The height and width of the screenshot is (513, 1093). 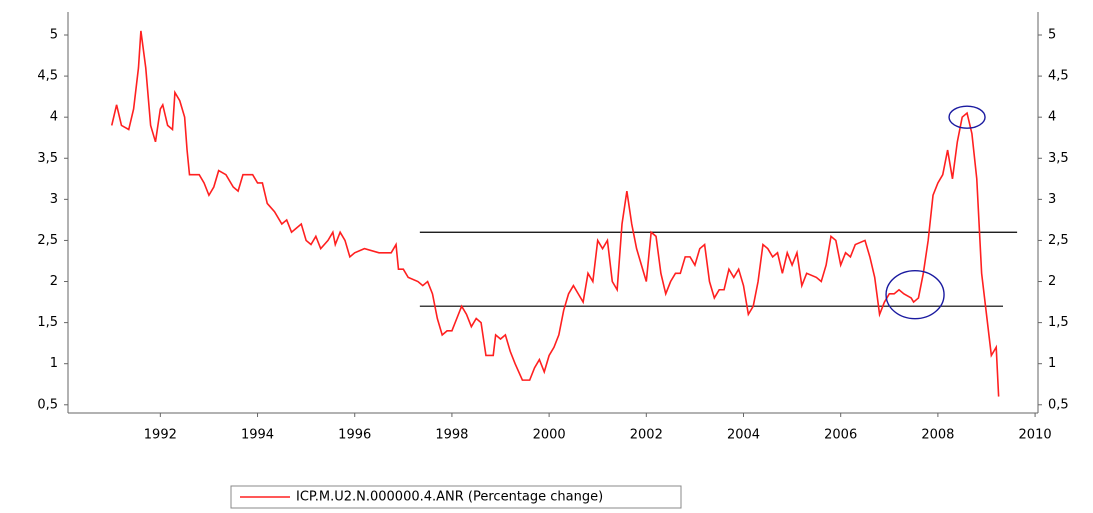 I want to click on y-tick-label: 3, so click(x=54, y=199).